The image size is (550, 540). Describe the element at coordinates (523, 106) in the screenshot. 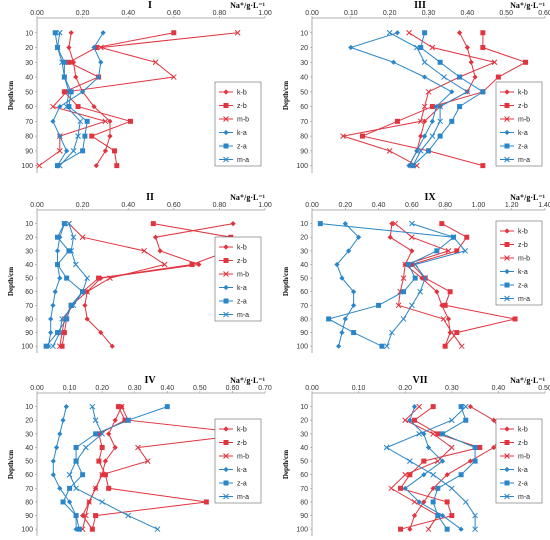

I see `legend-label: z-b` at that location.